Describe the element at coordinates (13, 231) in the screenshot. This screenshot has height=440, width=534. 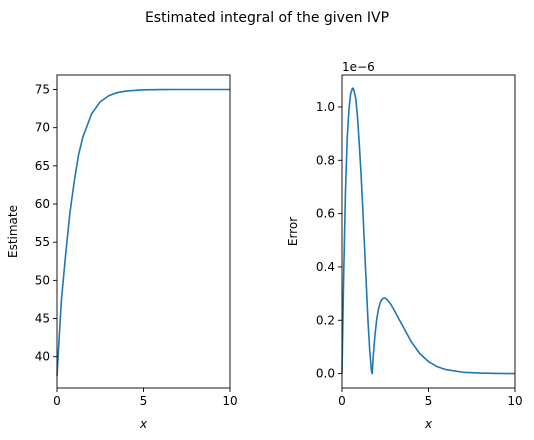
I see `y-axis-label: Estimate` at that location.